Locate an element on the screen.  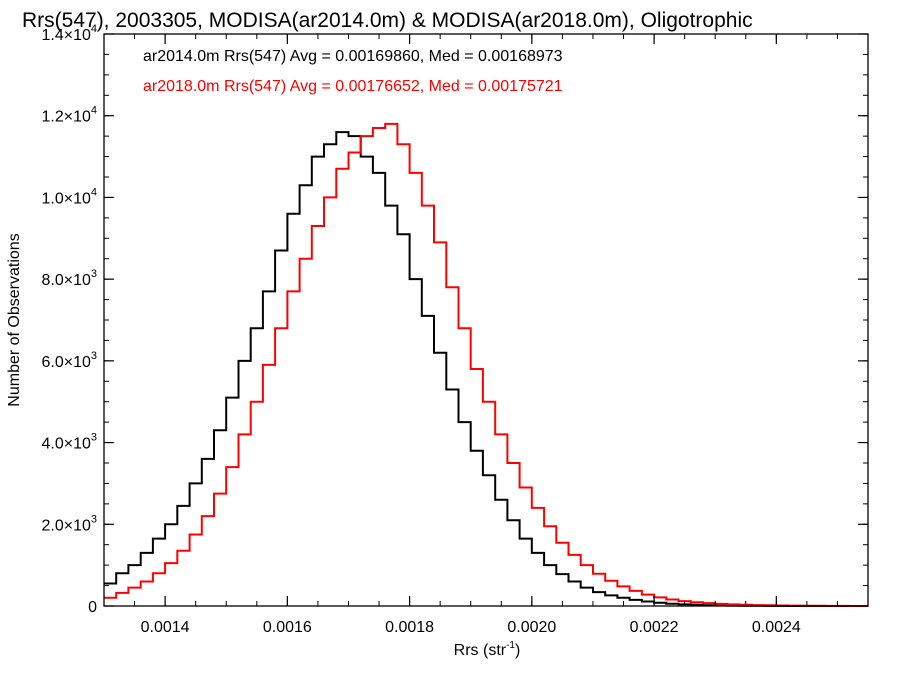
y-tick-label-2: 4.0×10³ is located at coordinates (69, 442).